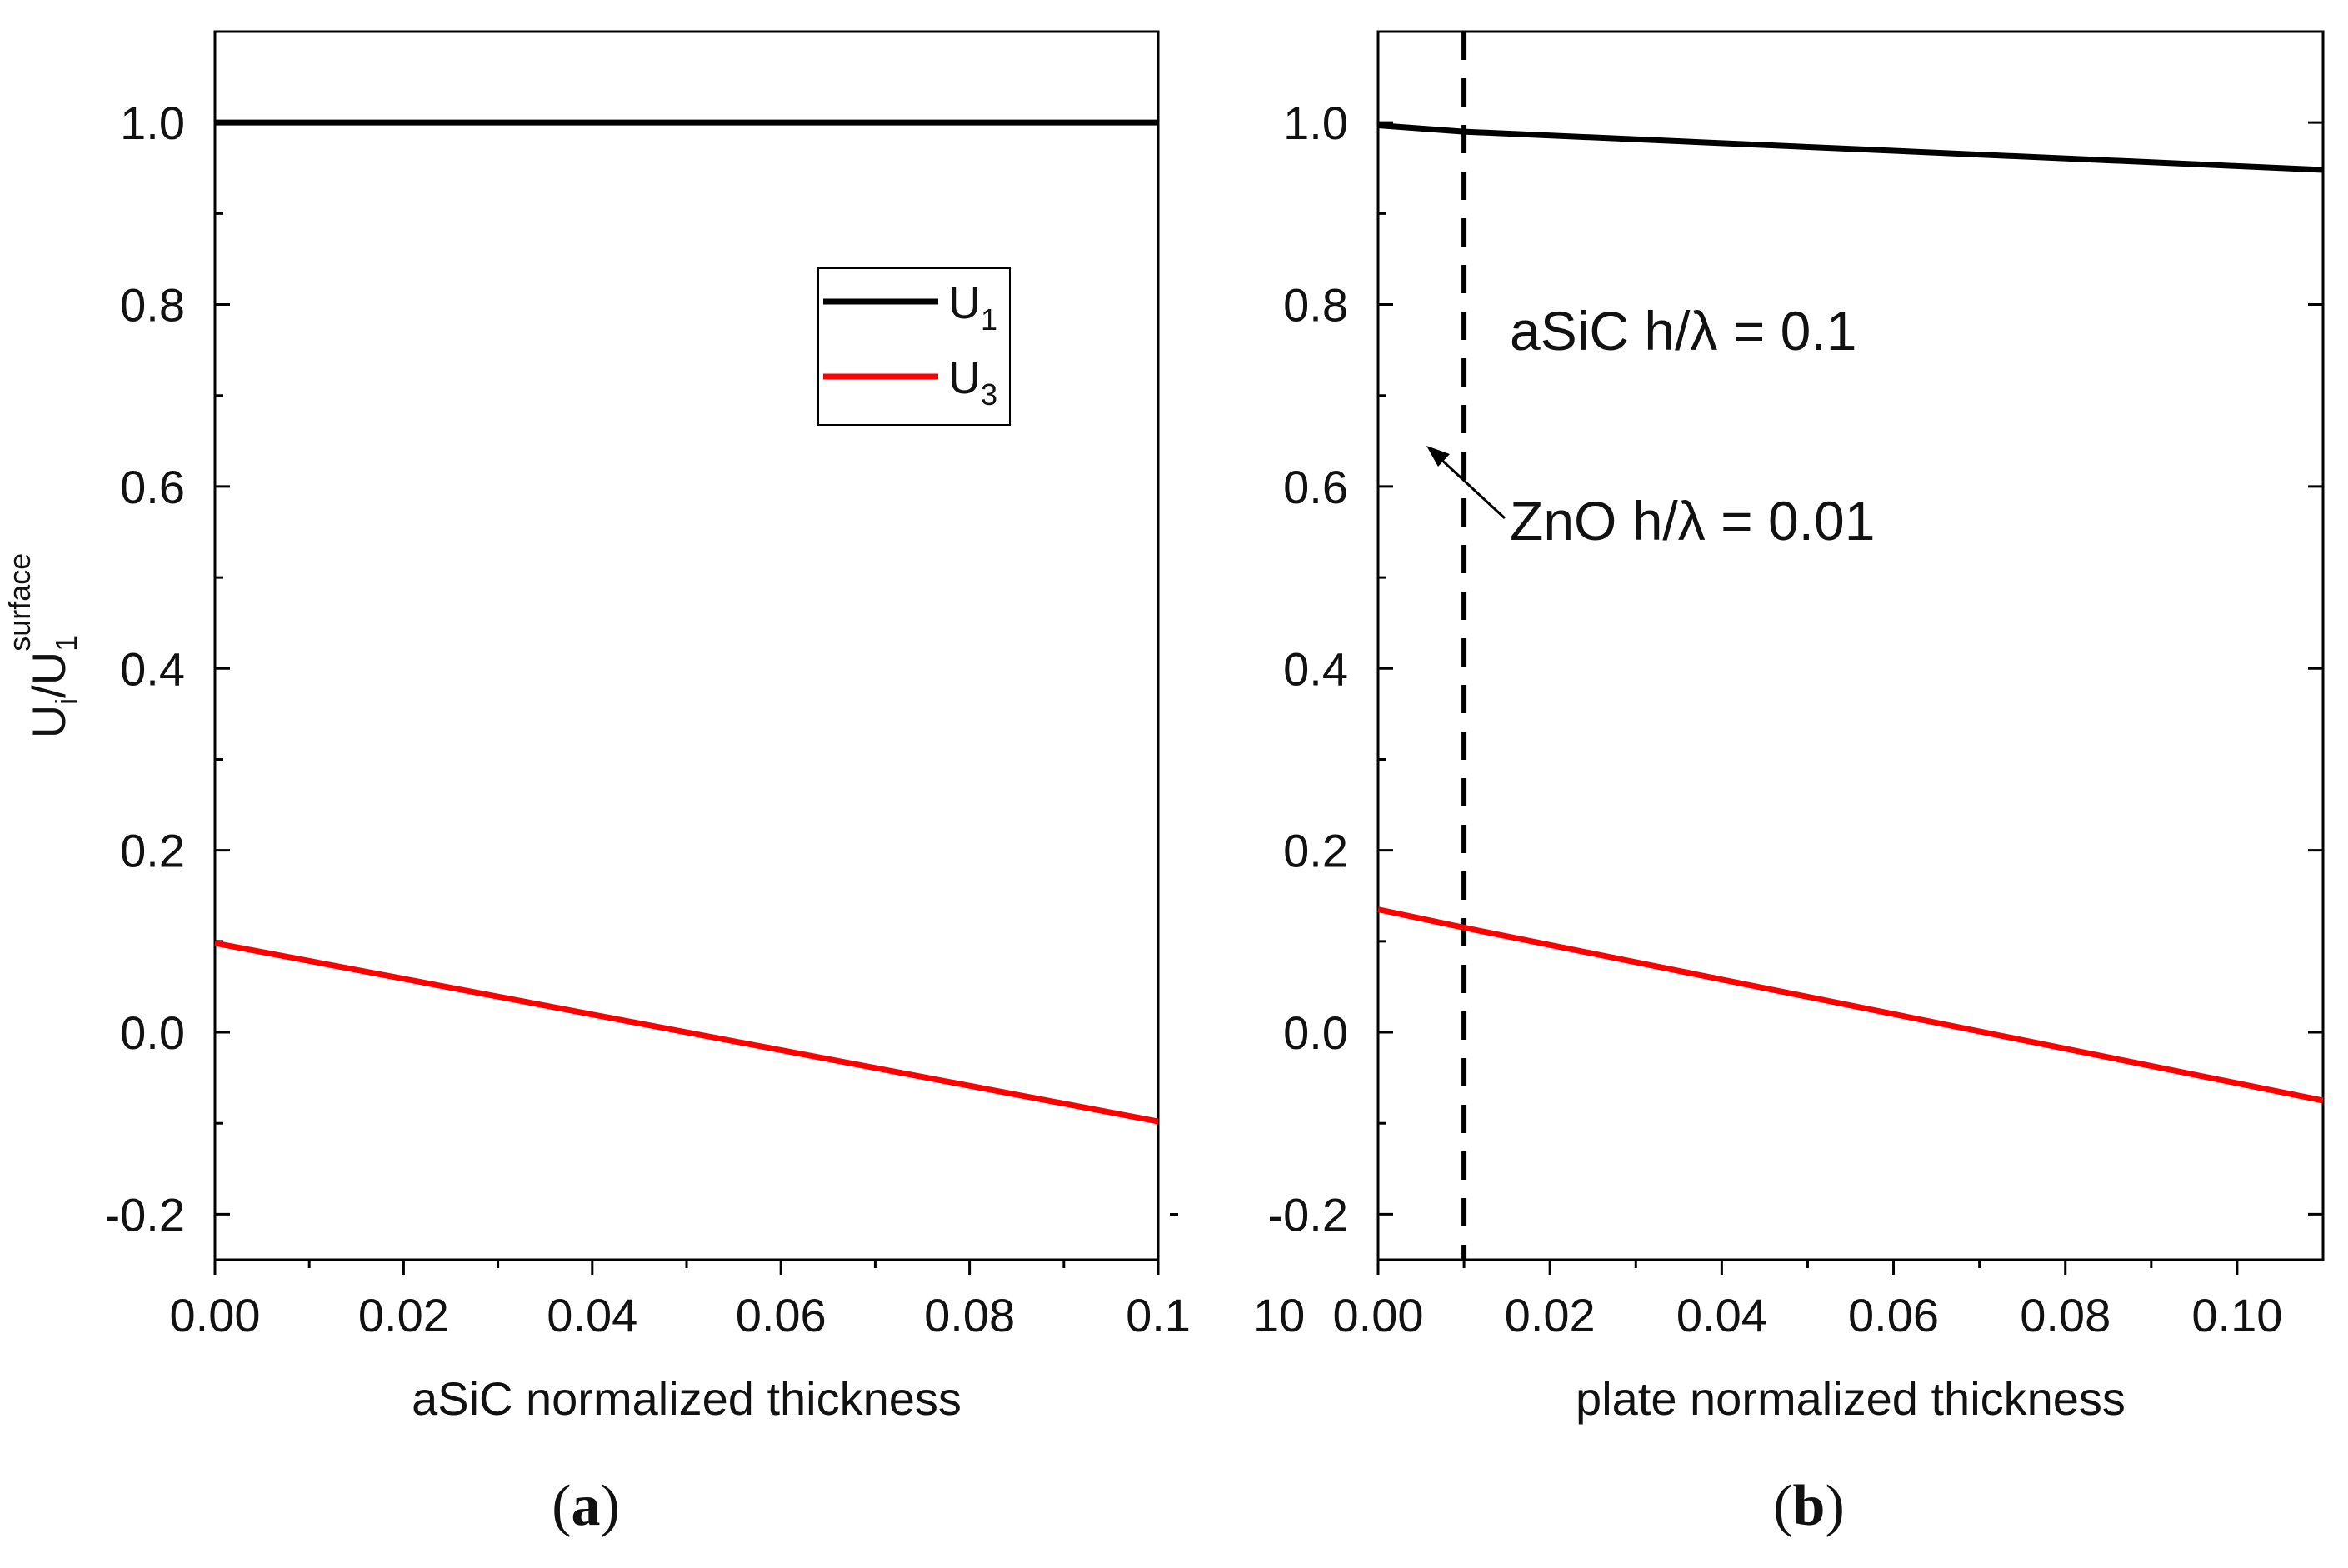  Describe the element at coordinates (687, 1398) in the screenshot. I see `panel-a-x-axis-title: aSiC normalized thickness` at that location.